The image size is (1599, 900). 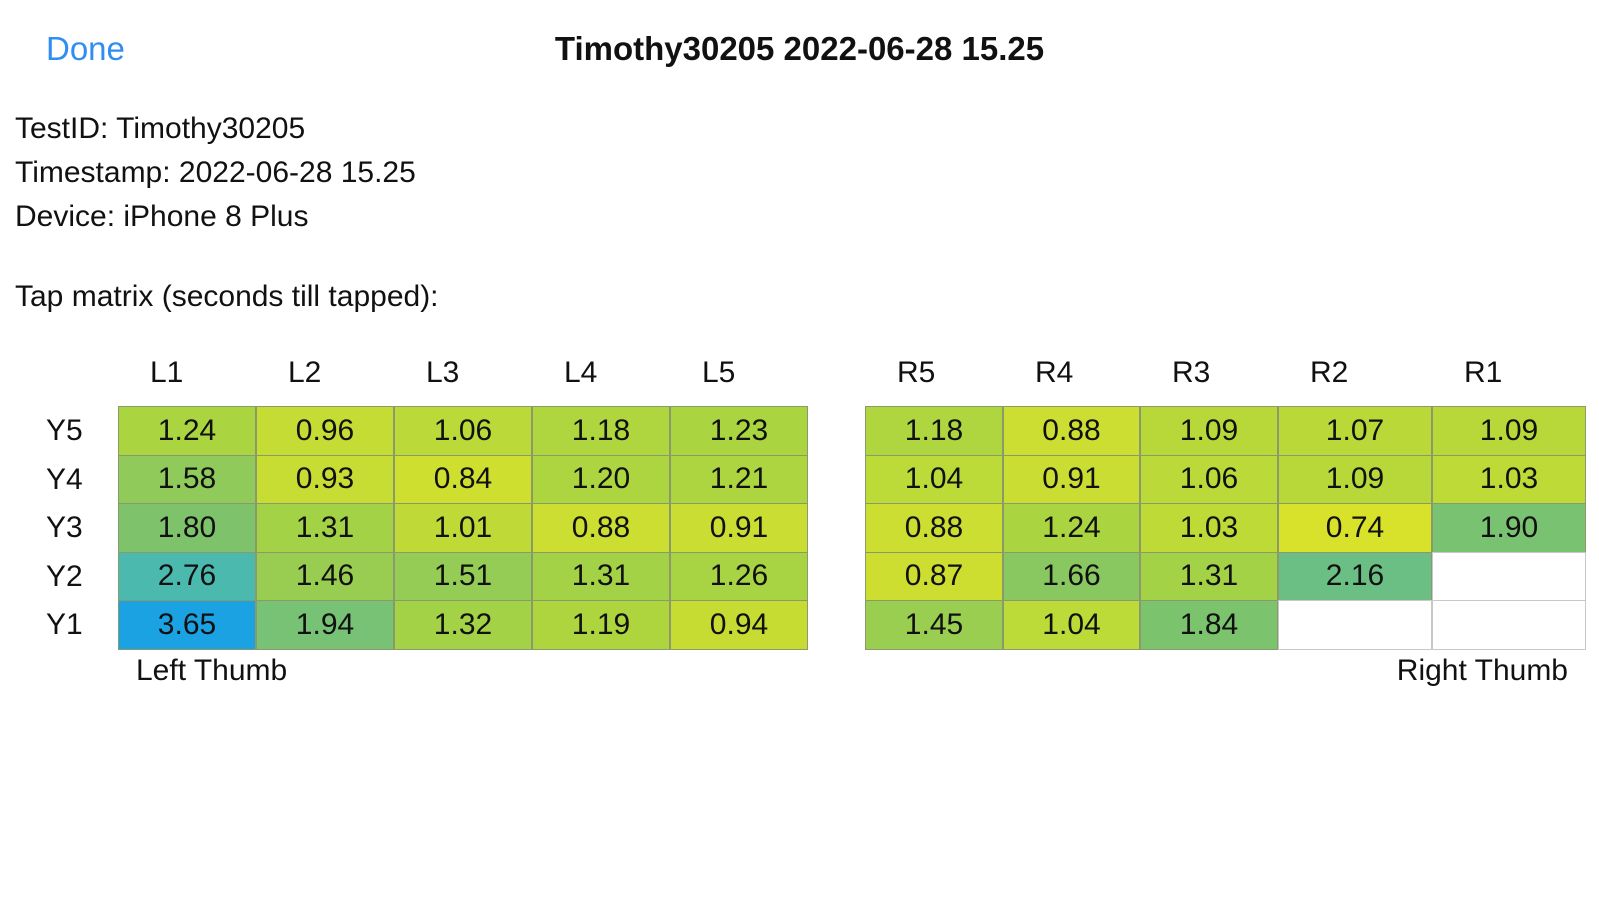 I want to click on tap-cell: 0.96, so click(x=325, y=431).